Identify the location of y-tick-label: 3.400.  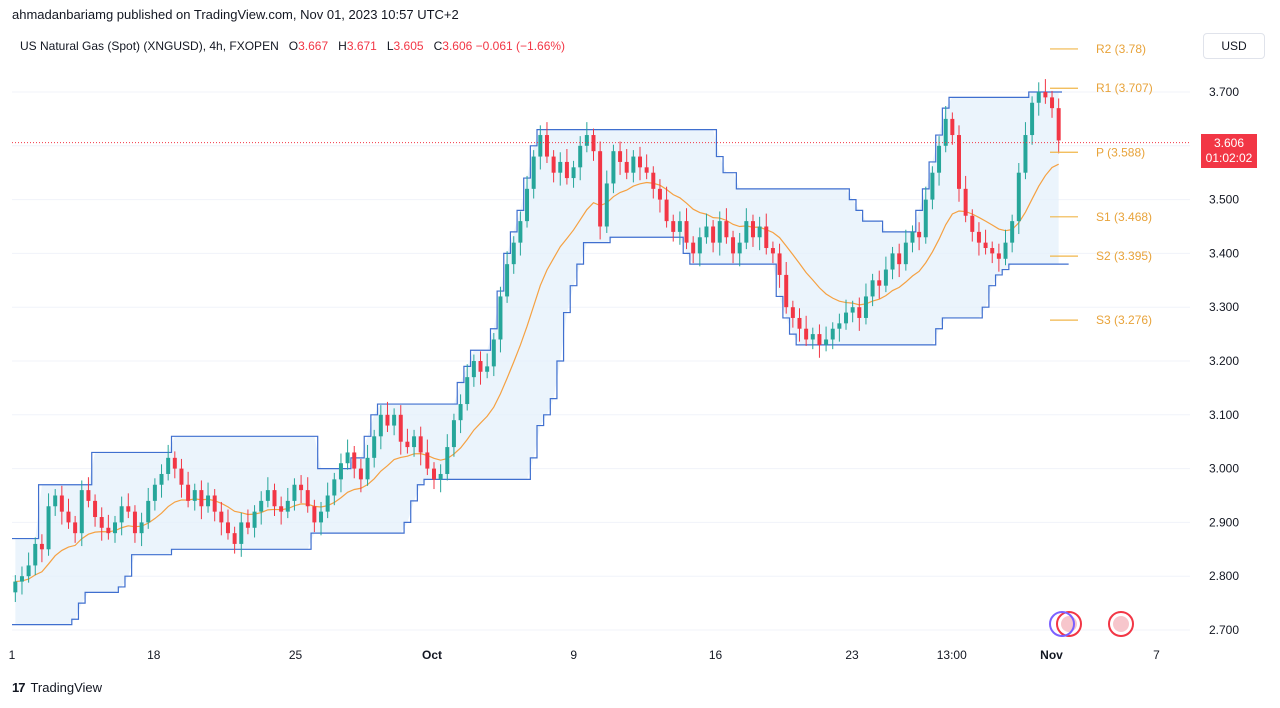
(1224, 253).